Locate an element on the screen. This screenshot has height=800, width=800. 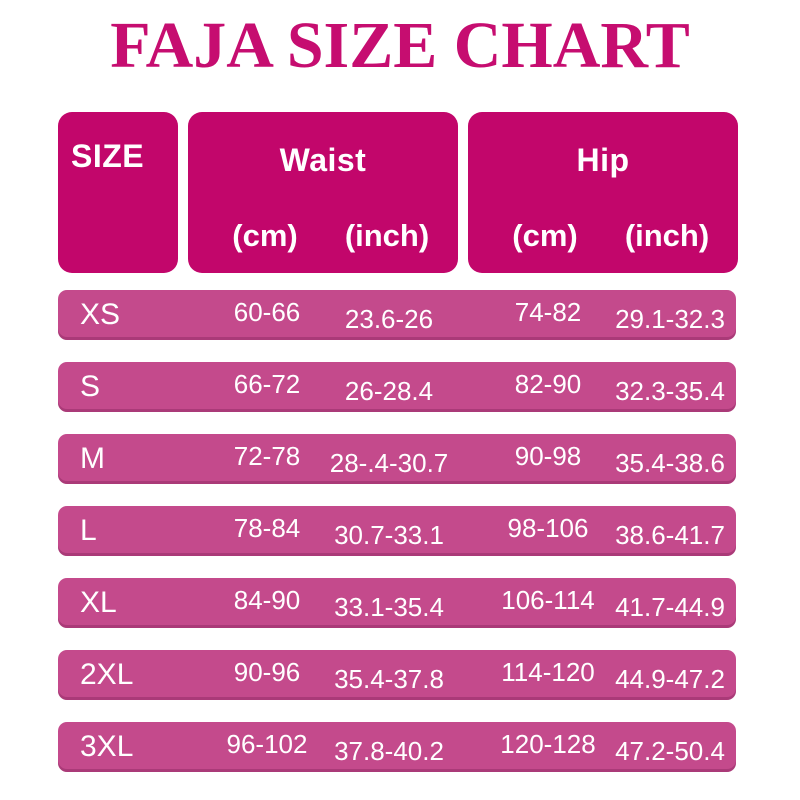
cell-waist-cm: 96-102 is located at coordinates (267, 744).